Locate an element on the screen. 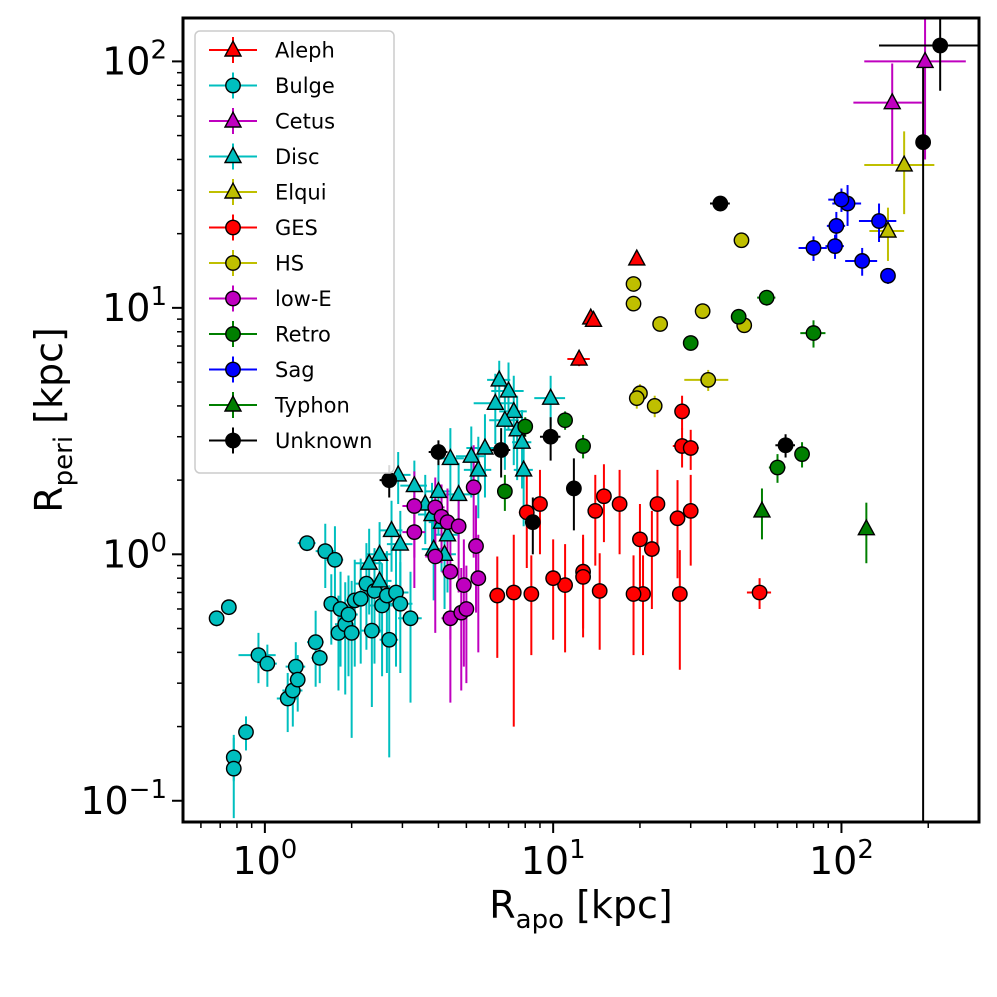 The image size is (997, 997). x-axis-label-main: R is located at coordinates (502, 905).